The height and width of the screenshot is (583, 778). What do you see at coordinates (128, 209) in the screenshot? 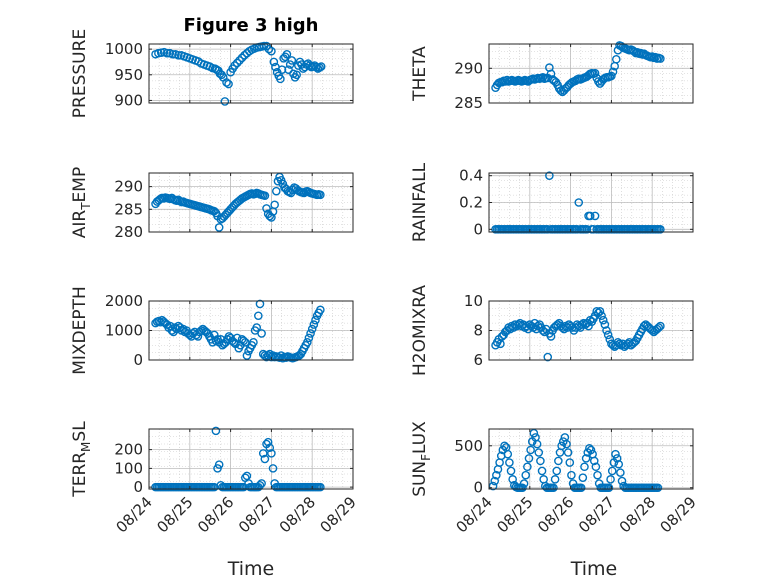
I see `y-tick-label: 285` at bounding box center [128, 209].